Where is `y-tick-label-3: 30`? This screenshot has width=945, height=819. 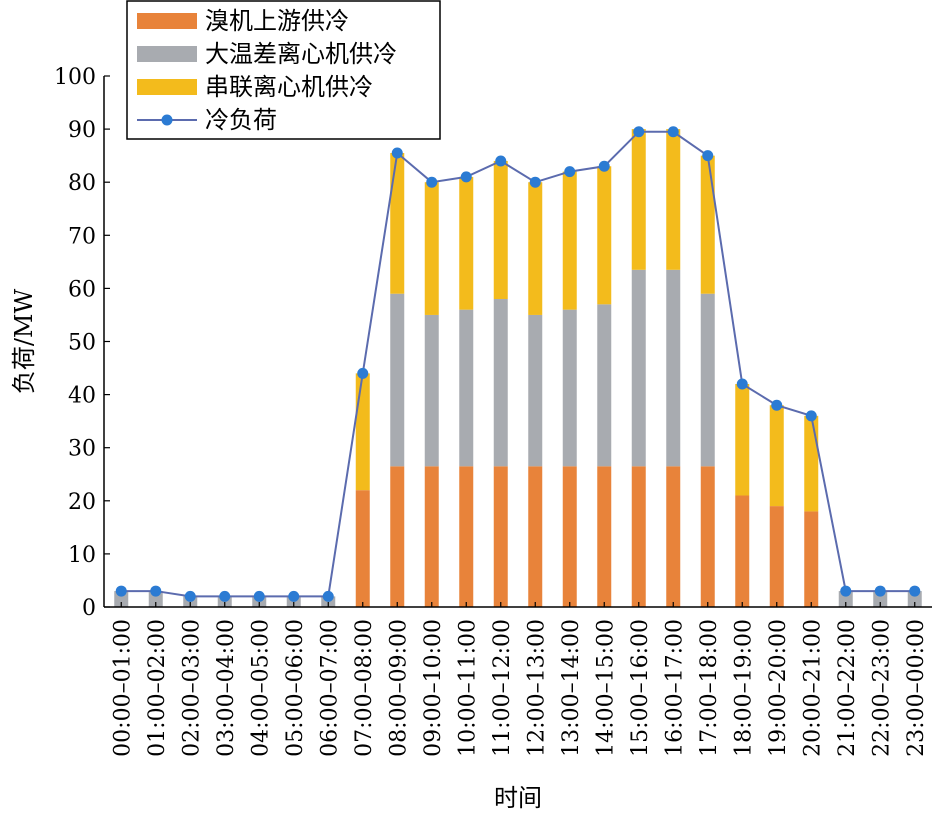
y-tick-label-3: 30 is located at coordinates (82, 449).